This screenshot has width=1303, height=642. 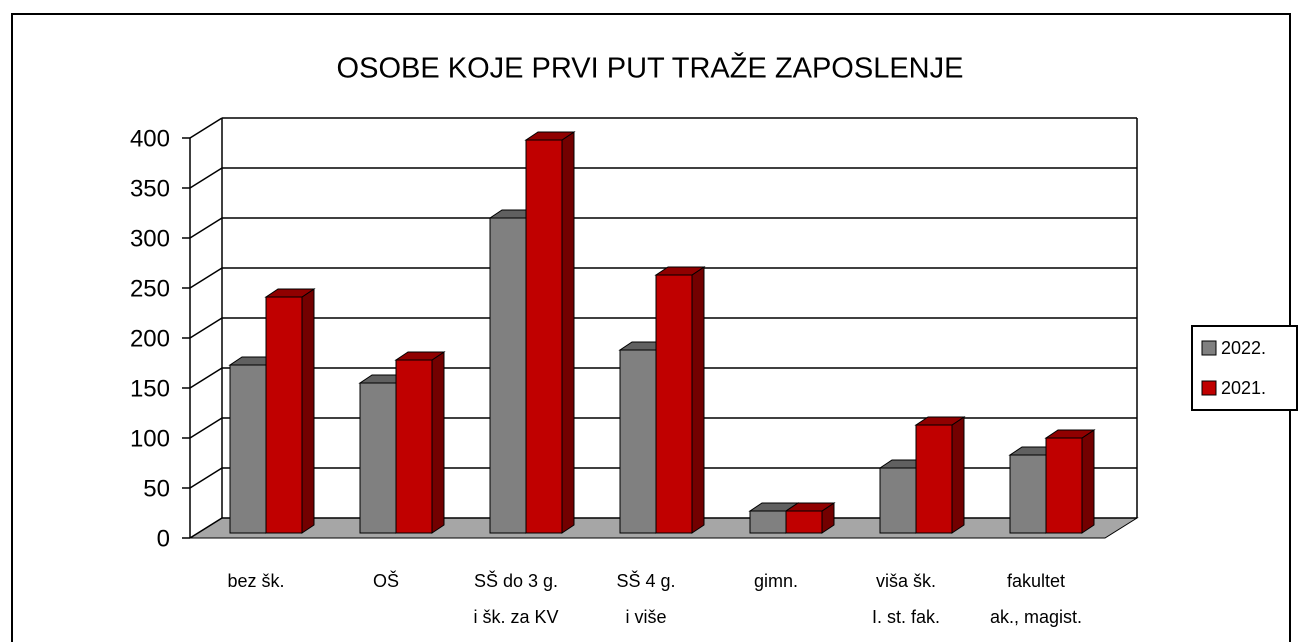 I want to click on chart-title: OSOBE KOJE PRVI PUT TRAŽE ZAPOSLENJE, so click(x=650, y=68).